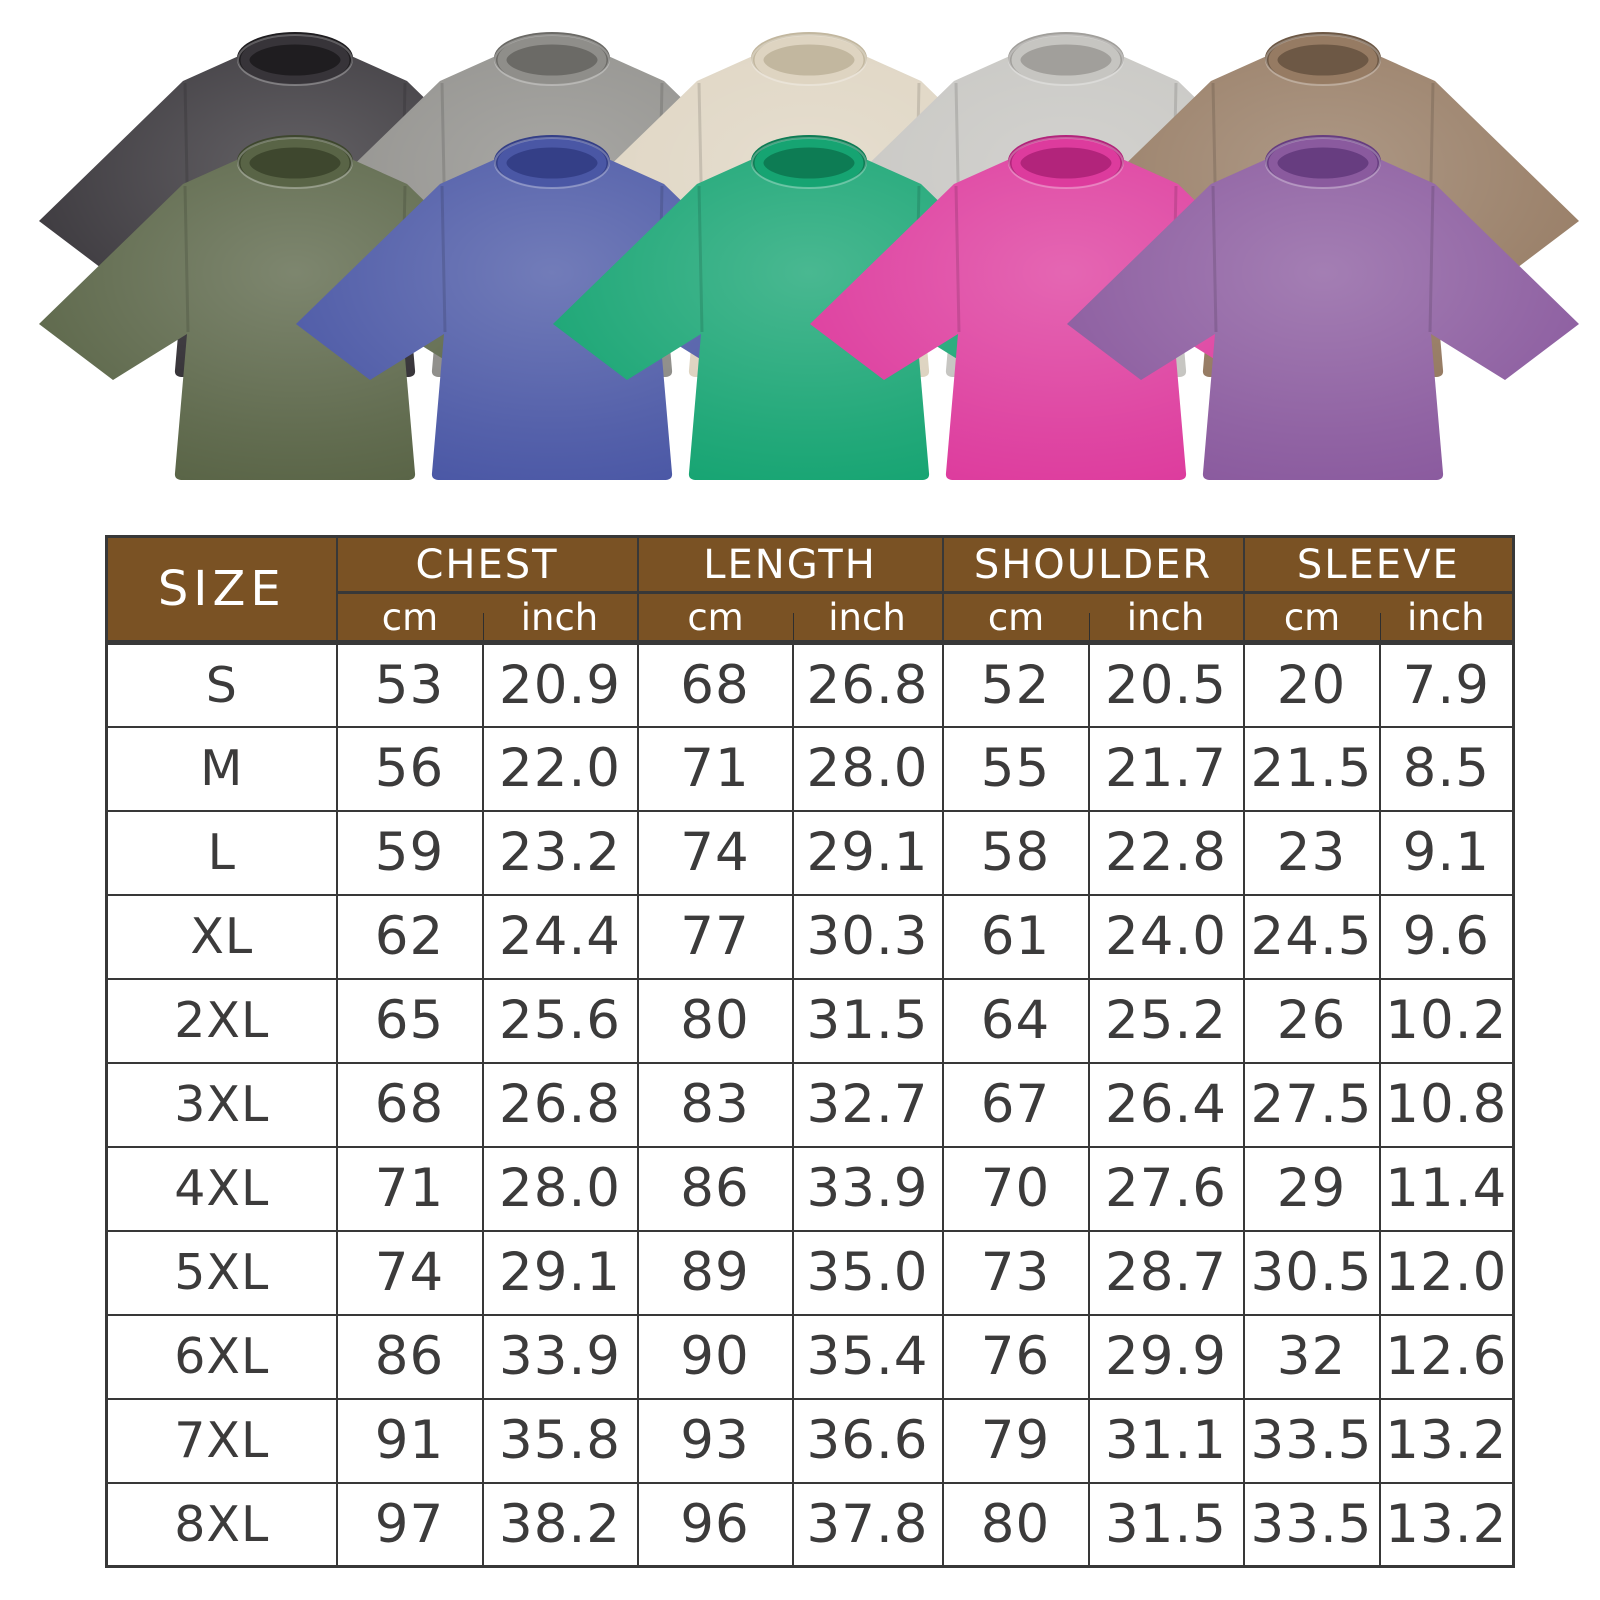  Describe the element at coordinates (409, 768) in the screenshot. I see `table-cell: 56` at that location.